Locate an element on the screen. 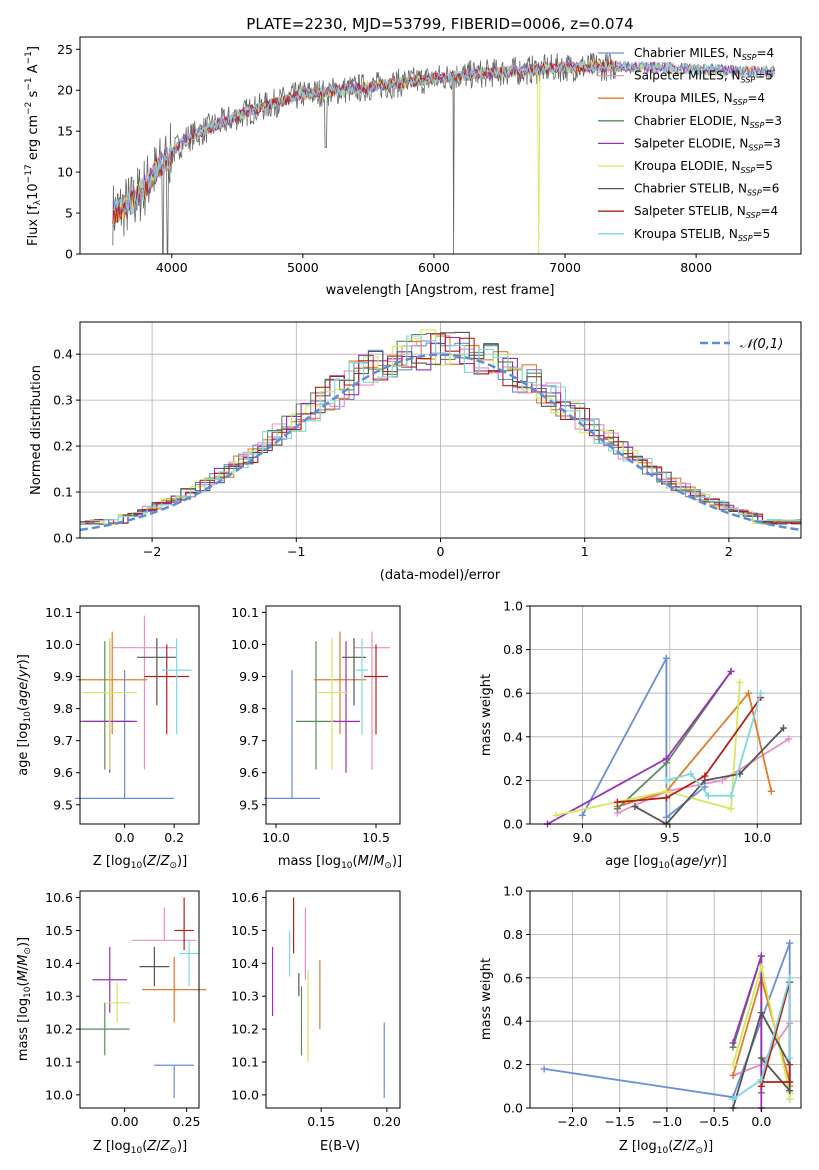 The width and height of the screenshot is (819, 1170). weight-metallicity-axes-frame is located at coordinates (665, 999).